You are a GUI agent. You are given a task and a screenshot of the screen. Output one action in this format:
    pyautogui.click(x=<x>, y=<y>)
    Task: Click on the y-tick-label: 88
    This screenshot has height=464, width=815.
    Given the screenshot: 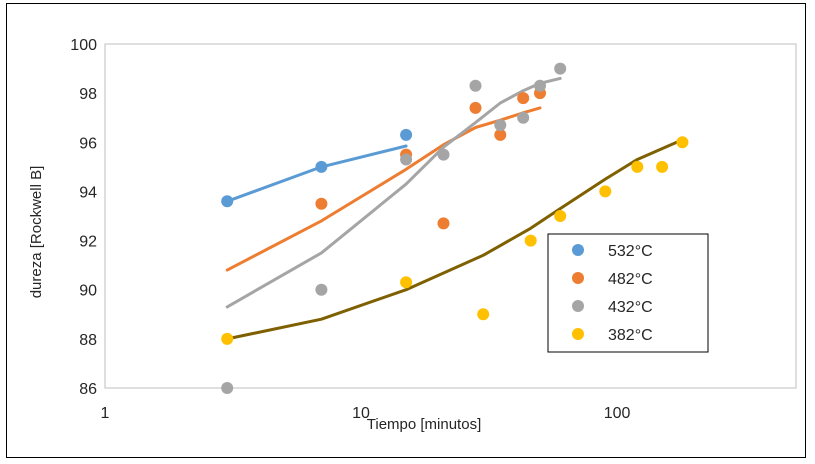 What is the action you would take?
    pyautogui.click(x=88, y=340)
    